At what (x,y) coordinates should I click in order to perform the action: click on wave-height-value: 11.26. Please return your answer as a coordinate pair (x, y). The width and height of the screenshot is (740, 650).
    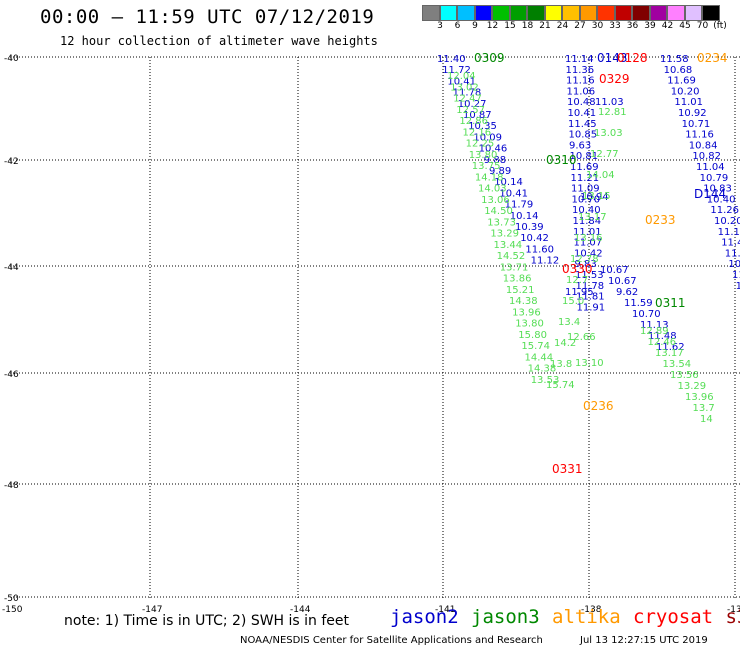
    Looking at the image, I should click on (724, 210).